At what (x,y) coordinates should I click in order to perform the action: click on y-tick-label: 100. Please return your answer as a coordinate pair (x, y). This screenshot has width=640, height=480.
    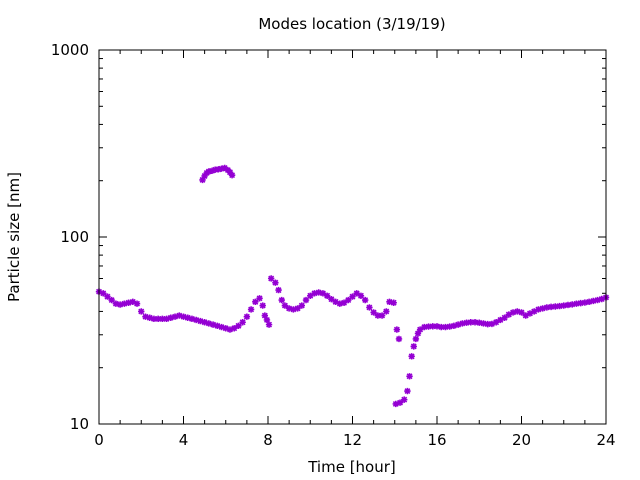
    Looking at the image, I should click on (74, 237).